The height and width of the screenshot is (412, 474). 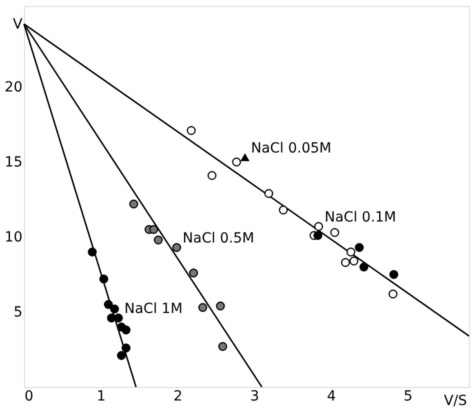 What do you see at coordinates (13, 162) in the screenshot?
I see `y-tick-label: 15` at bounding box center [13, 162].